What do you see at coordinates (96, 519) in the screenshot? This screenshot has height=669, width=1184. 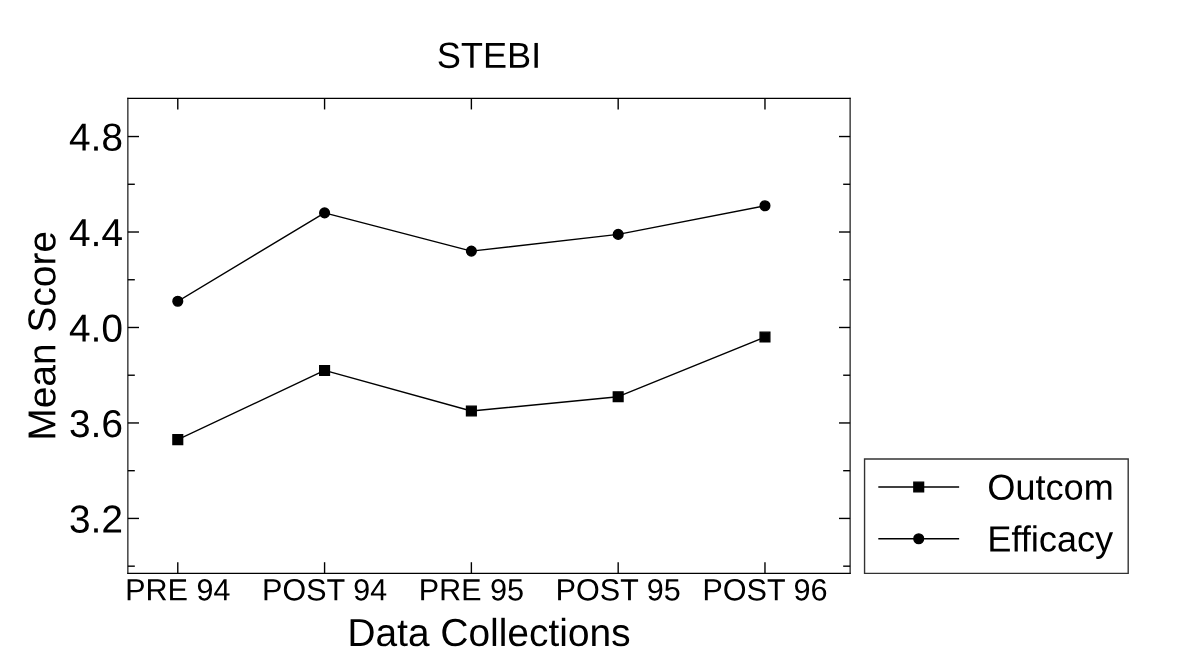 I see `y-tick-label: 3.2` at bounding box center [96, 519].